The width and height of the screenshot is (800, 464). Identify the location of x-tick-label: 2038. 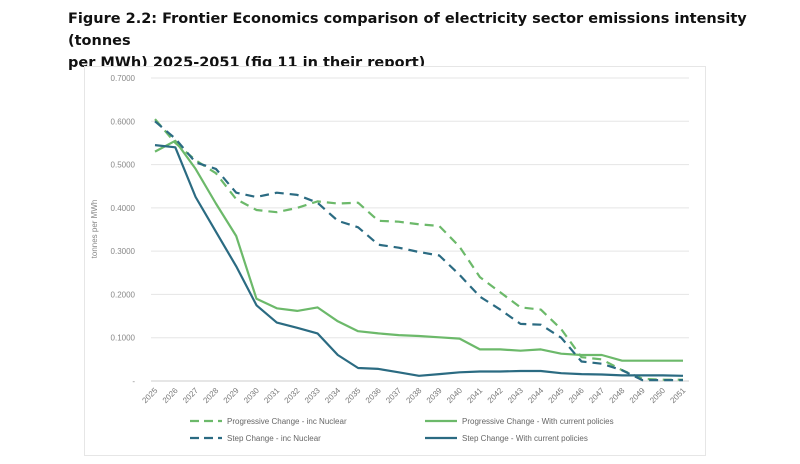
(413, 395).